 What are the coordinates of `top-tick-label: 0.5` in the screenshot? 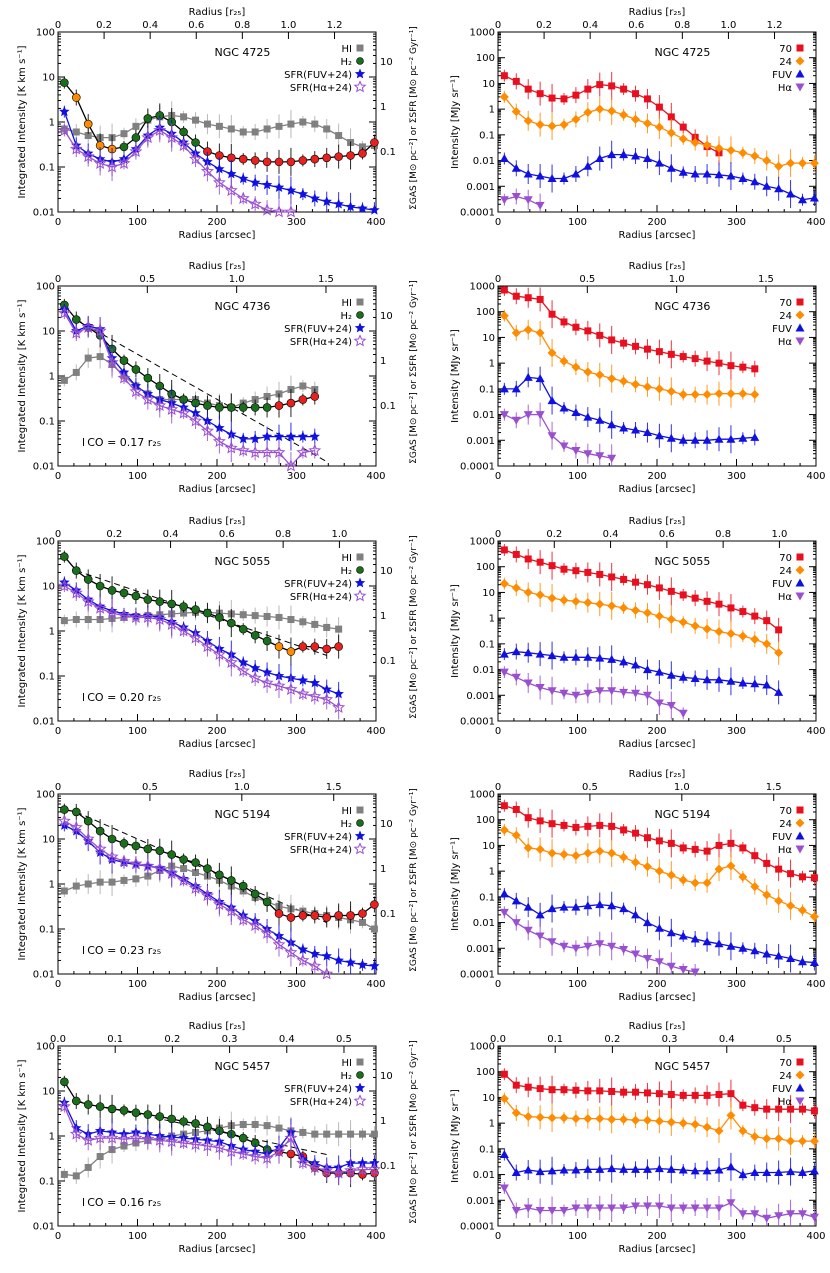 It's located at (587, 279).